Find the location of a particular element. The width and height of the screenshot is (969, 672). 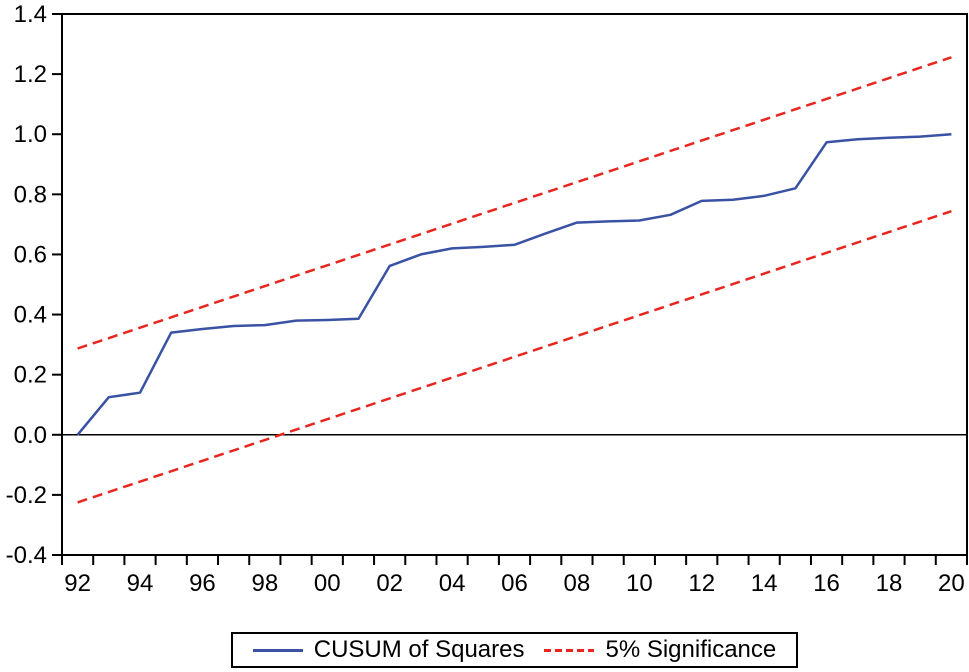

y-tick-label: 1.0 is located at coordinates (30, 134).